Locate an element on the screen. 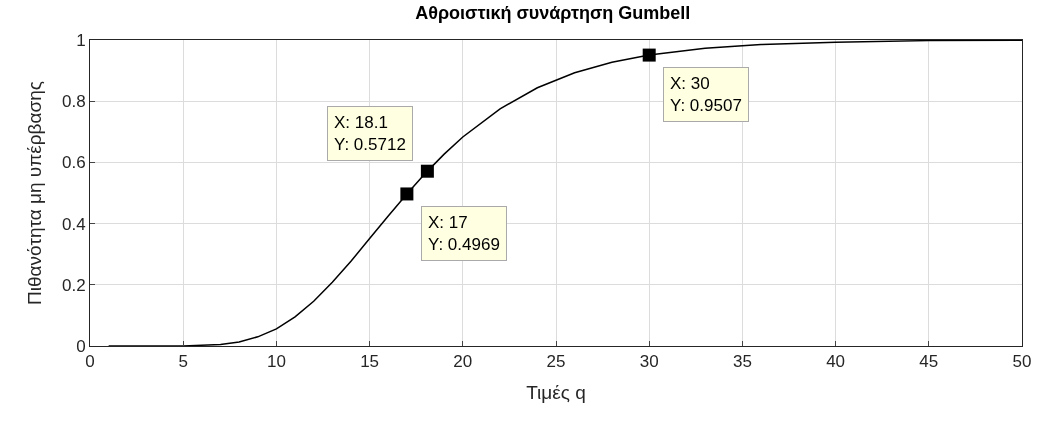 This screenshot has height=421, width=1043. y-tick-label: 0.6 is located at coordinates (73, 163).